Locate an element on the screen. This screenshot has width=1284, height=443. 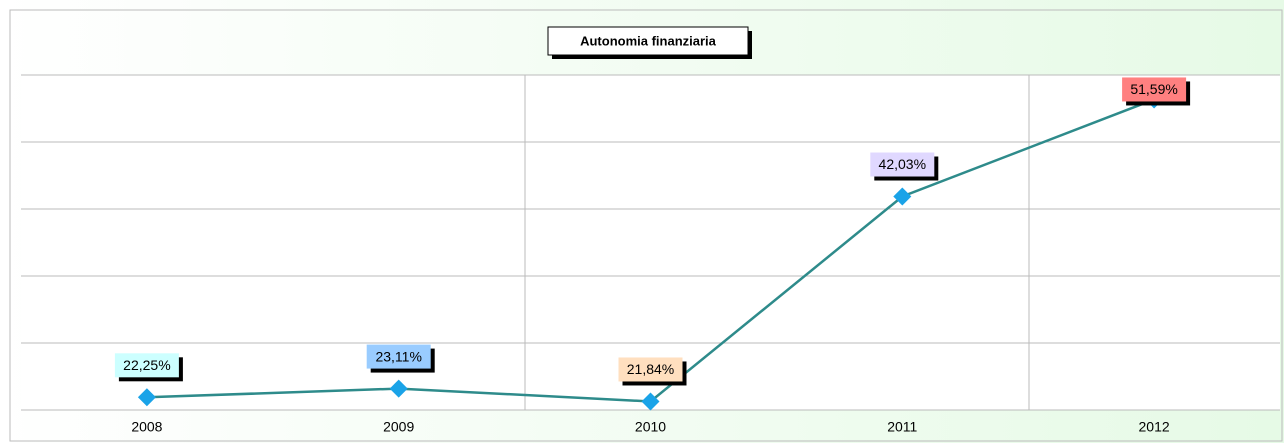
value-label: 21,84% is located at coordinates (650, 369).